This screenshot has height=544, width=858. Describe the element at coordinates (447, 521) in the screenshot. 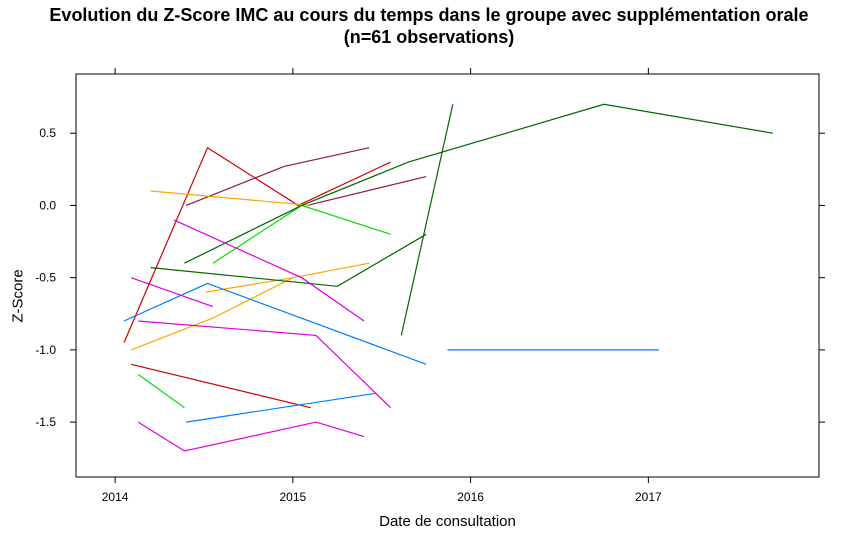

I see `x-axis-label: Date de consultation` at that location.